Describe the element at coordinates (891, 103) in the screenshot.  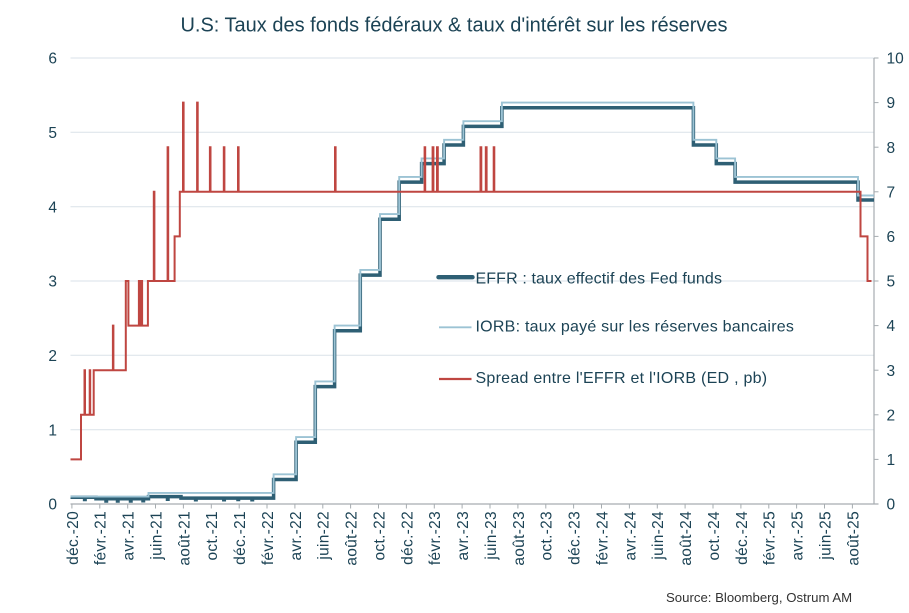
I see `svg-text: 9` at that location.